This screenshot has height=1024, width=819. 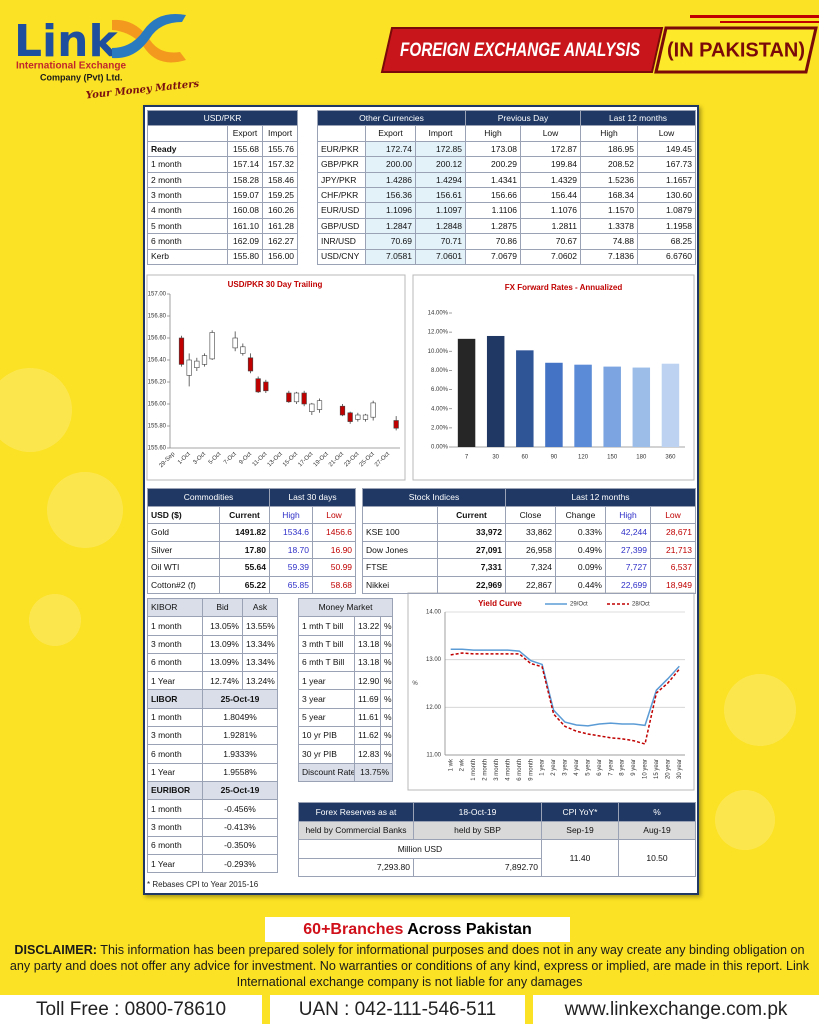 What do you see at coordinates (440, 133) in the screenshot?
I see `table-cell: Import` at bounding box center [440, 133].